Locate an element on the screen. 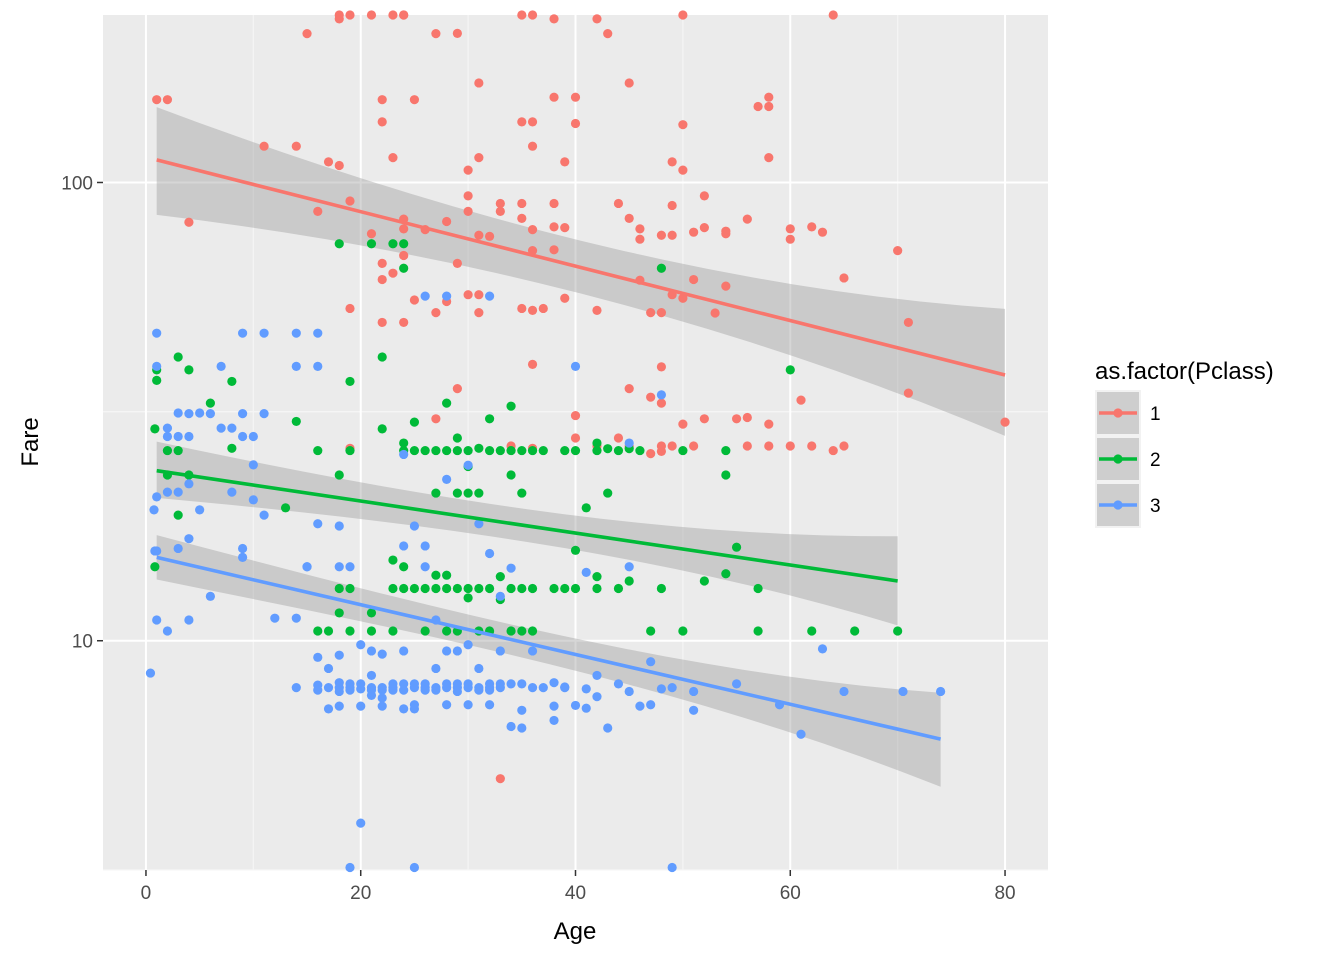 This screenshot has width=1344, height=960. legend-label-2: 2 is located at coordinates (1155, 460).